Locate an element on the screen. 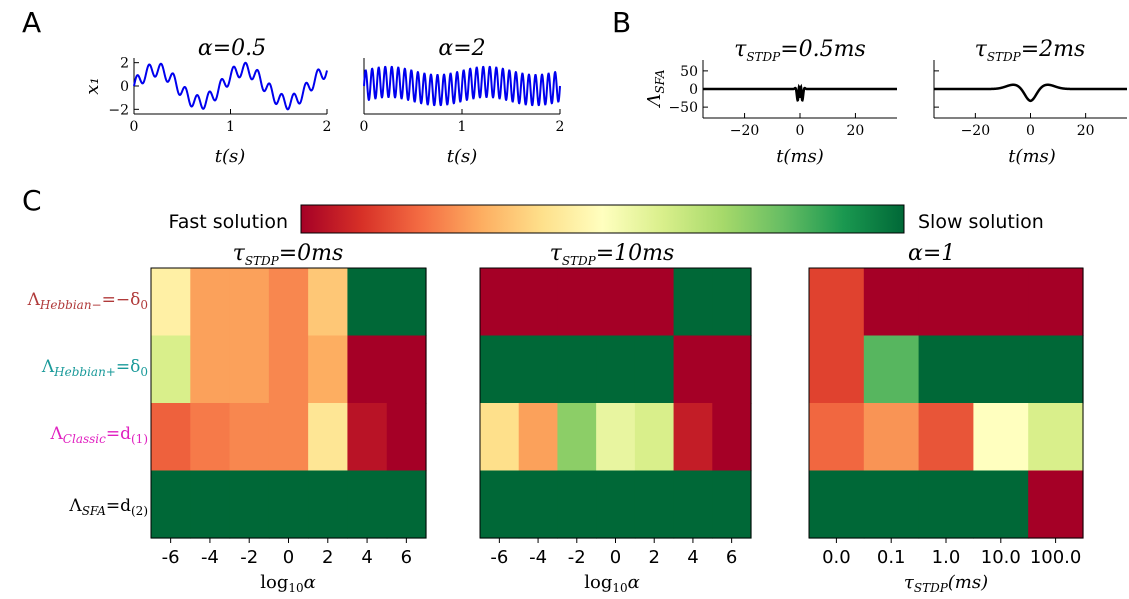 Image resolution: width=1129 pixels, height=599 pixels. panel-a2-x-tick-label: 0 is located at coordinates (364, 127).